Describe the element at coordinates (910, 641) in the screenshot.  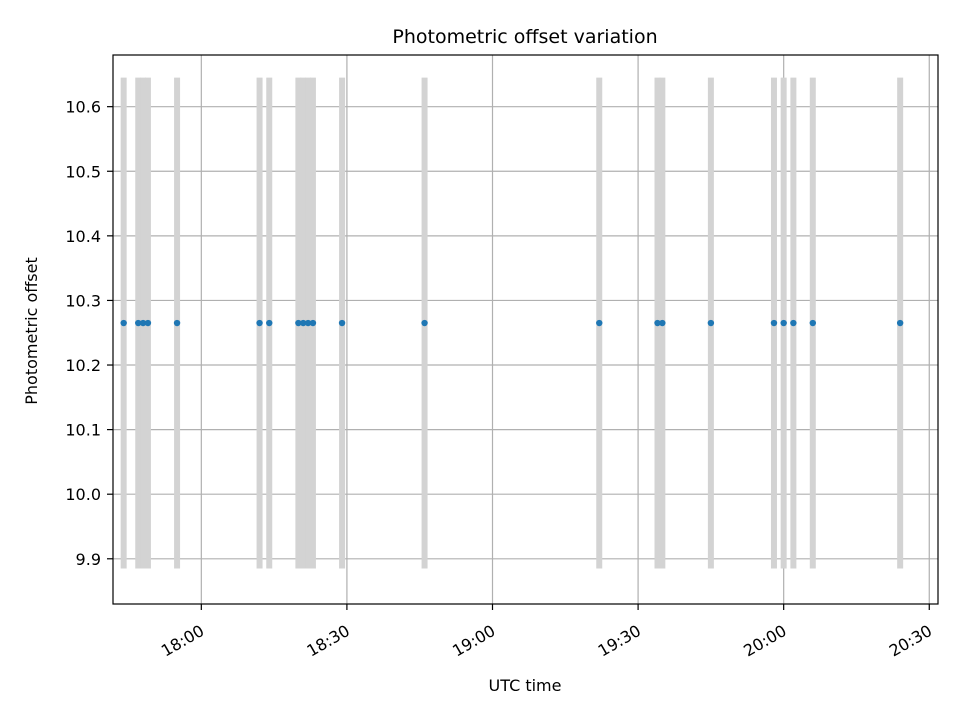
I see `x-tick-label: 20:30` at that location.